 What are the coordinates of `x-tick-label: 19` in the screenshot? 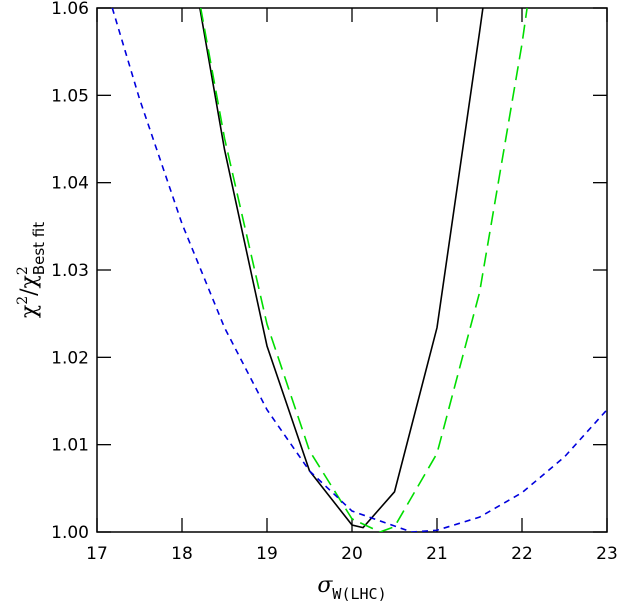 It's located at (267, 554).